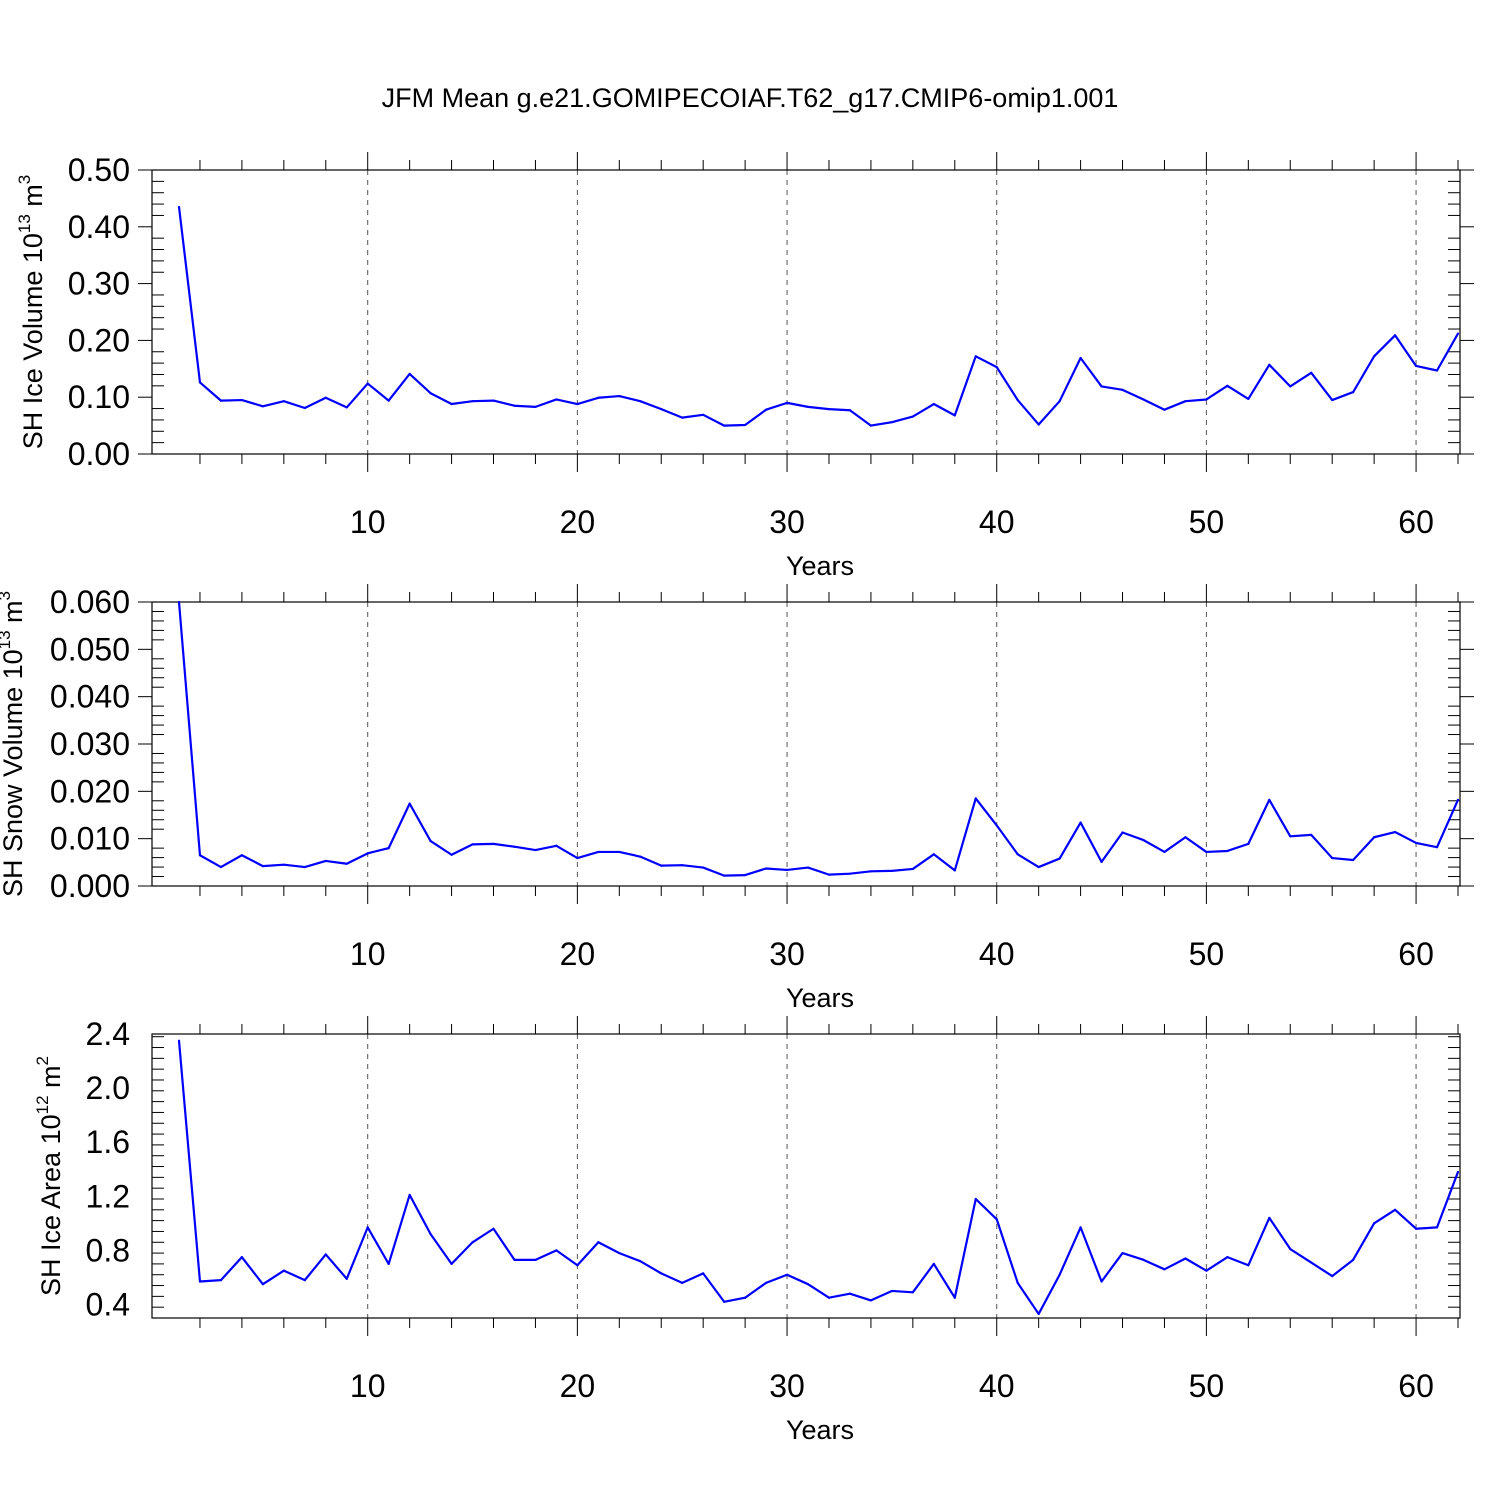  Describe the element at coordinates (31, 312) in the screenshot. I see `y-axis-label: SH Ice Volume 1013 m3` at that location.